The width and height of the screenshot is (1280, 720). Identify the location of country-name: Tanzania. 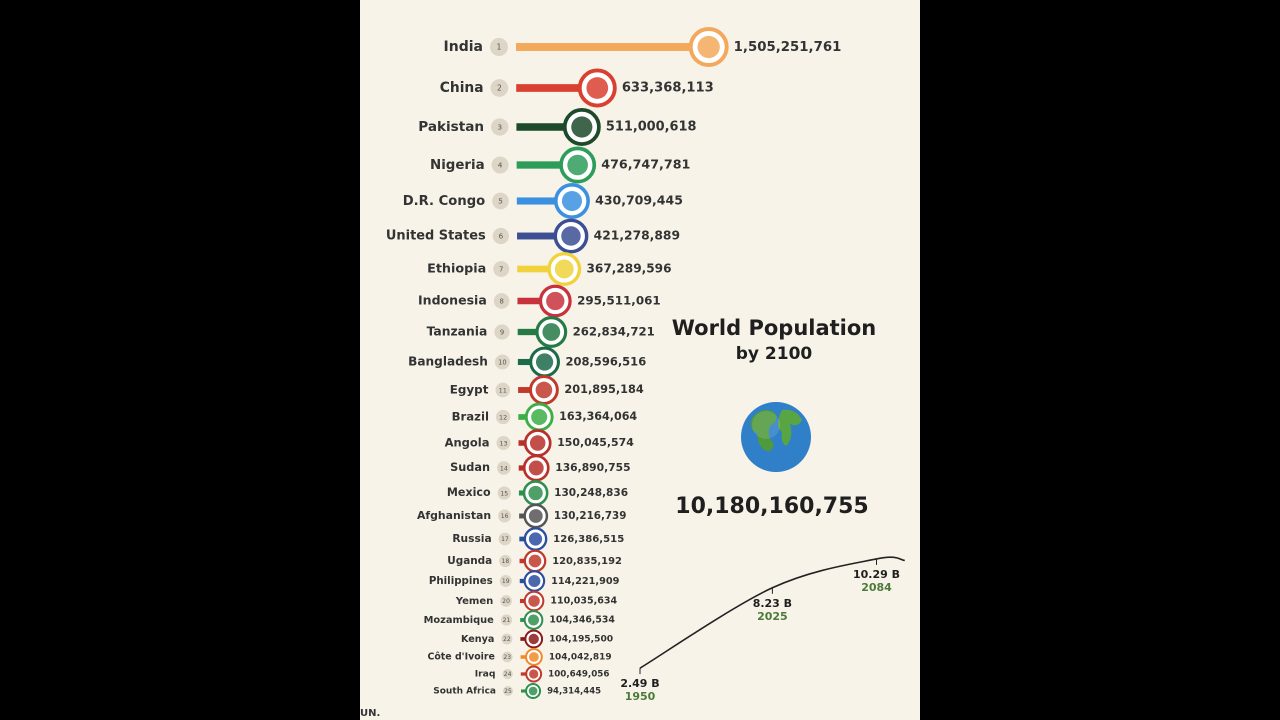
(457, 332).